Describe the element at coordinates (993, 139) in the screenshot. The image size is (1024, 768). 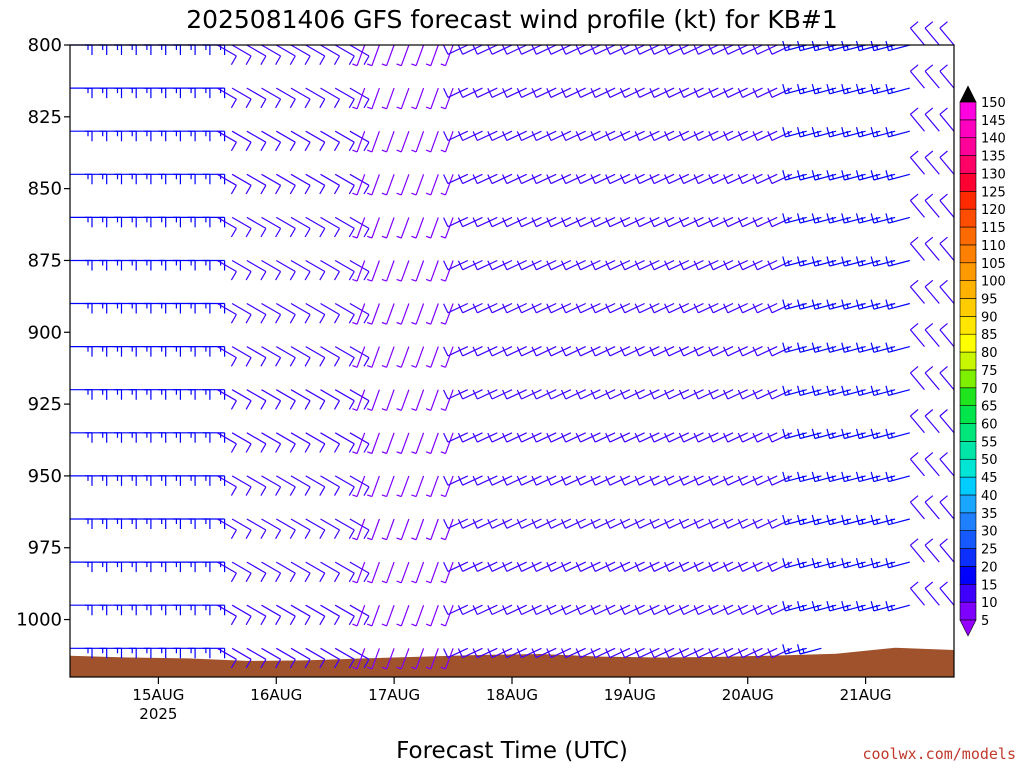
I see `colorbar-label: 140` at that location.